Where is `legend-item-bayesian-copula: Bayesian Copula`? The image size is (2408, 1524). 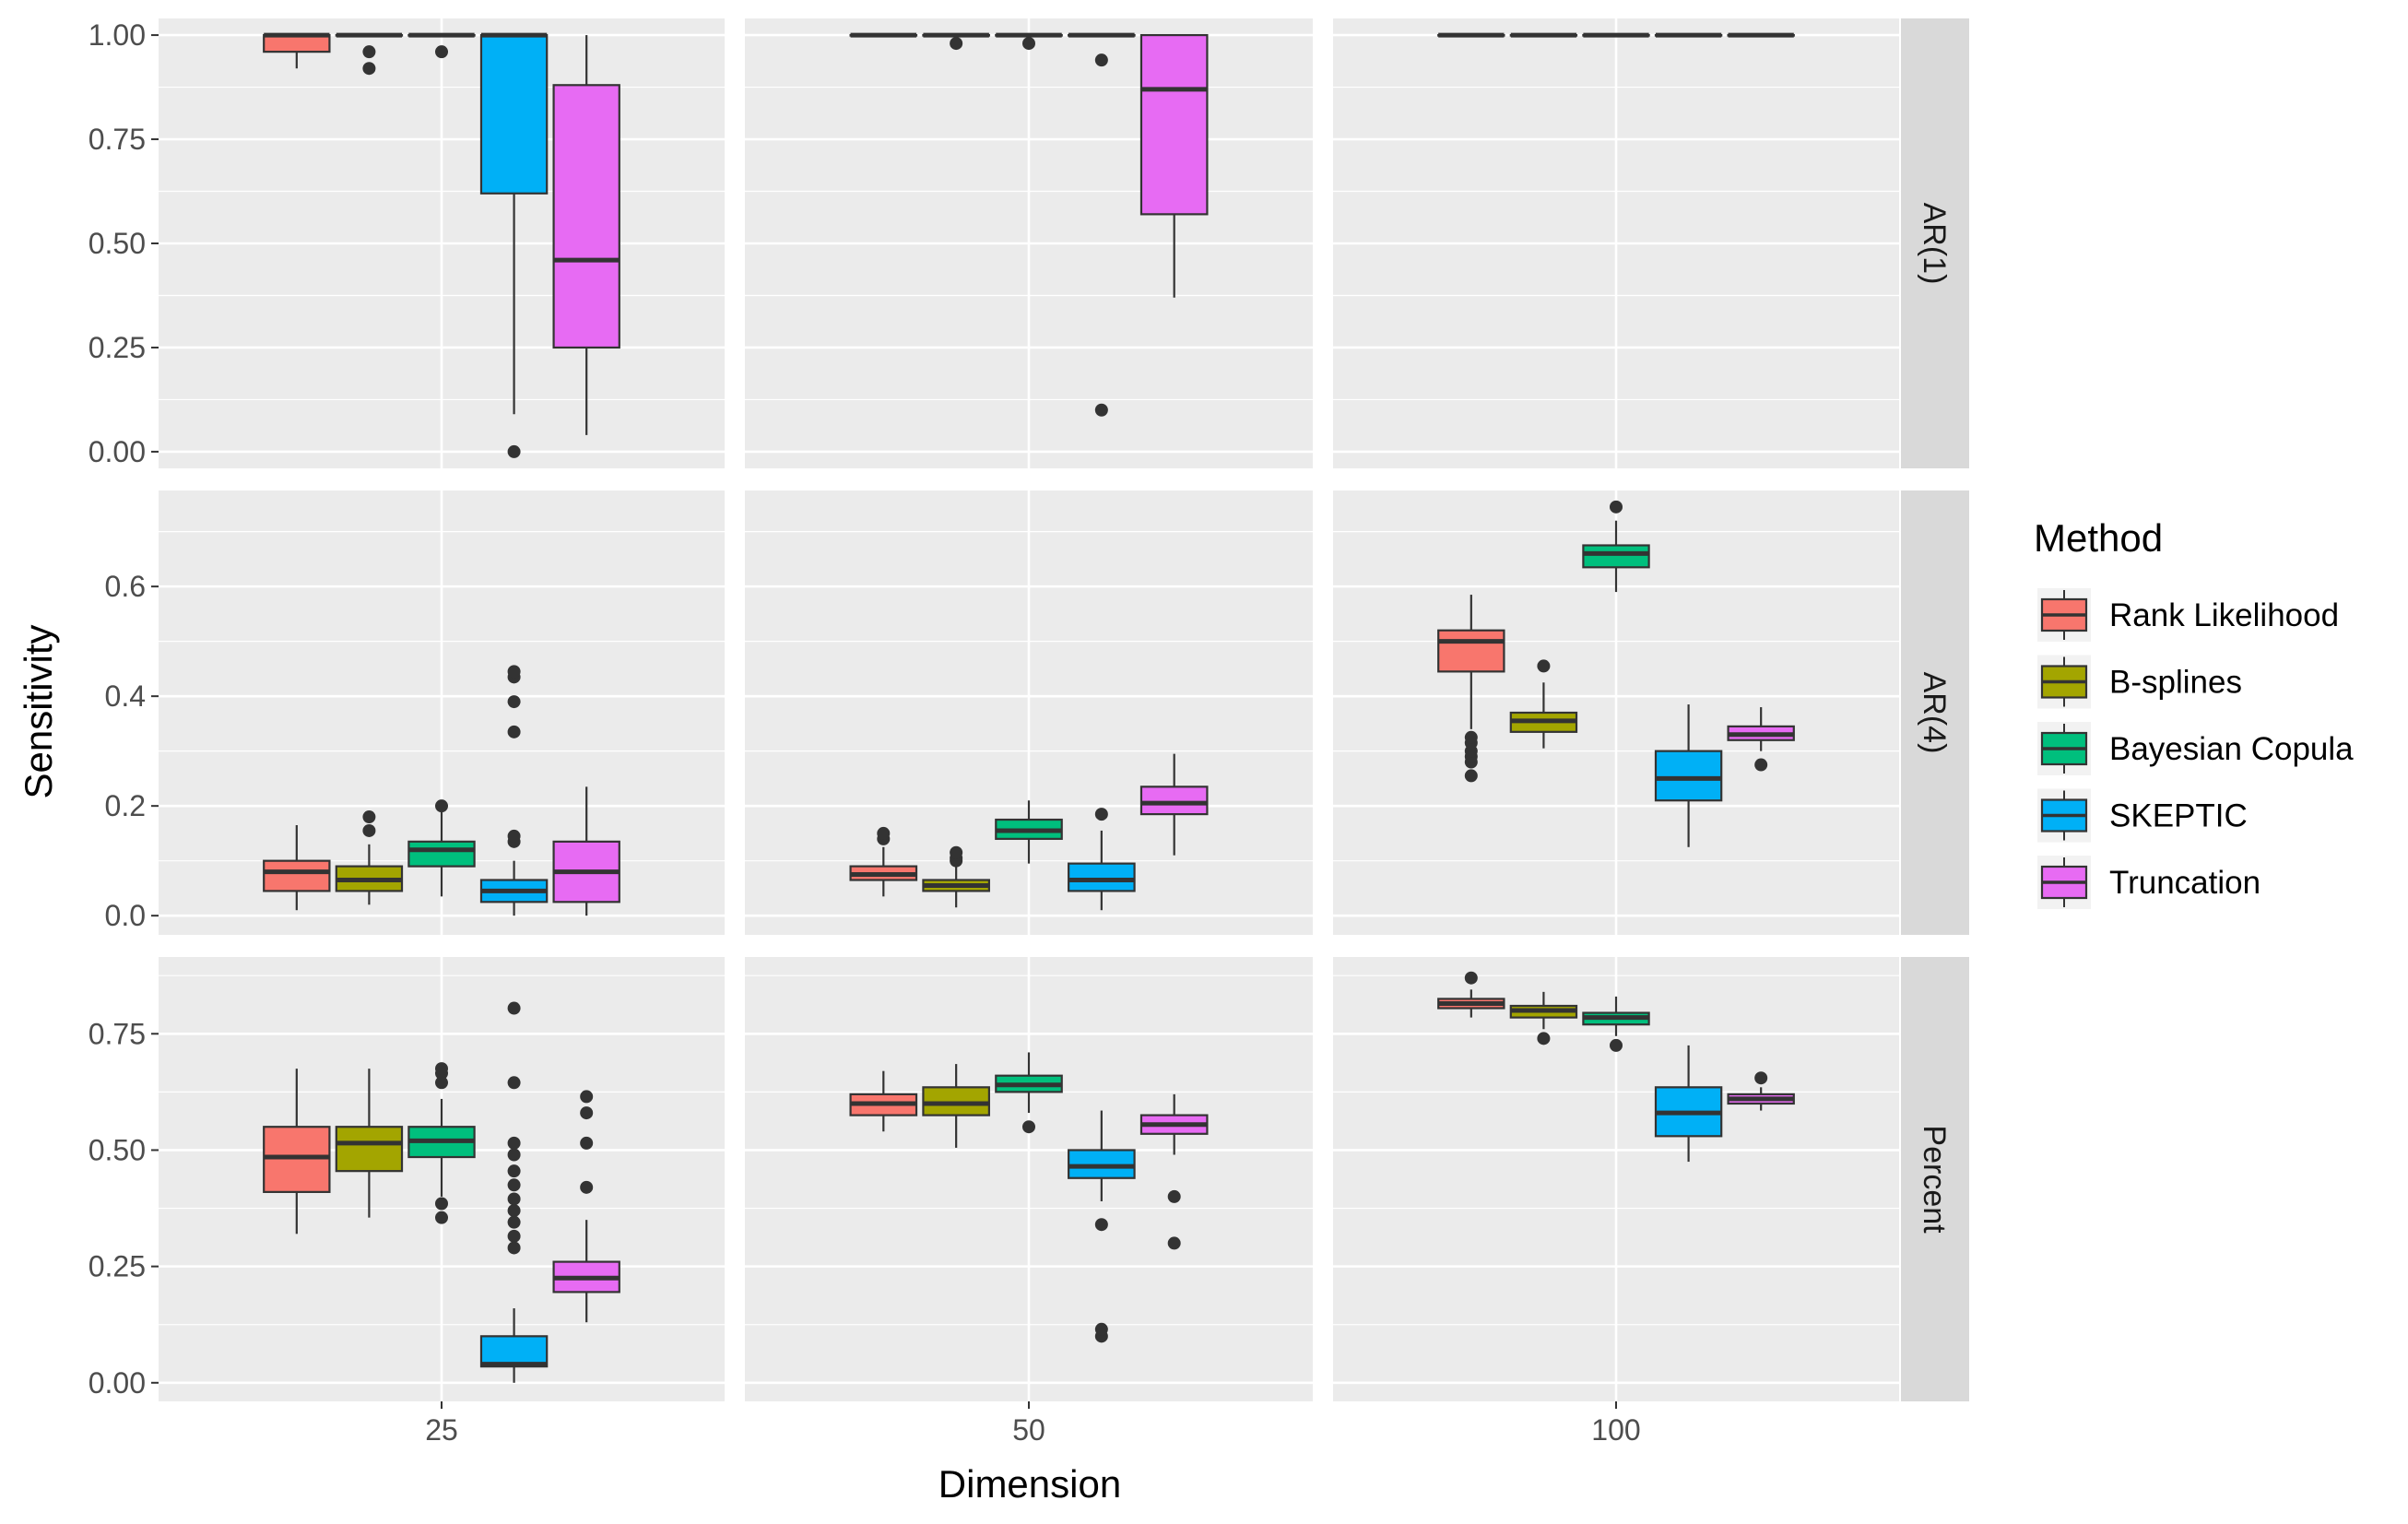
legend-item-bayesian-copula: Bayesian Copula is located at coordinates (2195, 749).